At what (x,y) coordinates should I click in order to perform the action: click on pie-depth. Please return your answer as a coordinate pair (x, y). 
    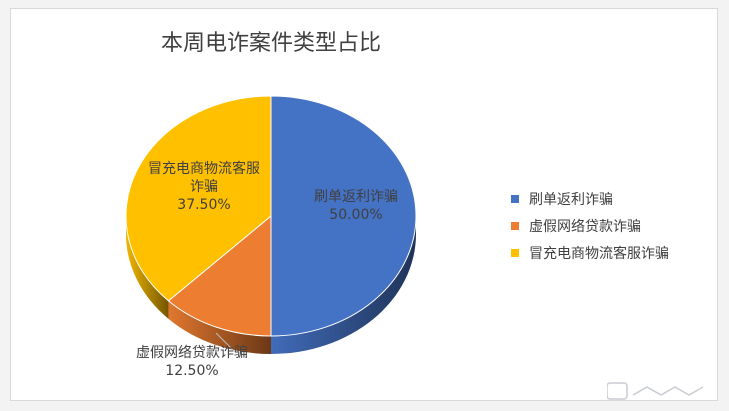
    Looking at the image, I should click on (271, 285).